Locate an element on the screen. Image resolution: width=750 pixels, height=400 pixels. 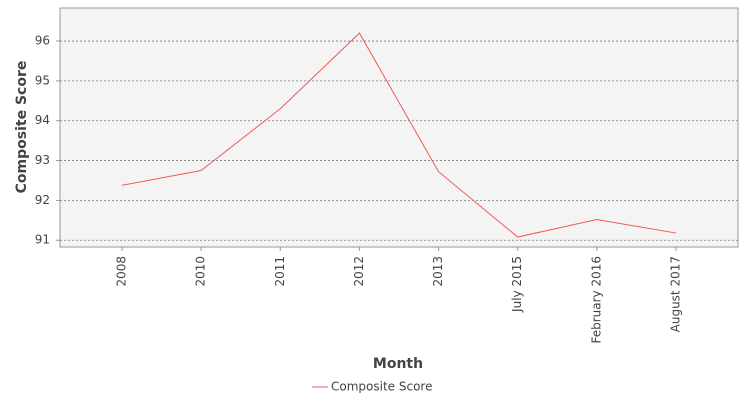
x-axis-title: Month is located at coordinates (398, 364).